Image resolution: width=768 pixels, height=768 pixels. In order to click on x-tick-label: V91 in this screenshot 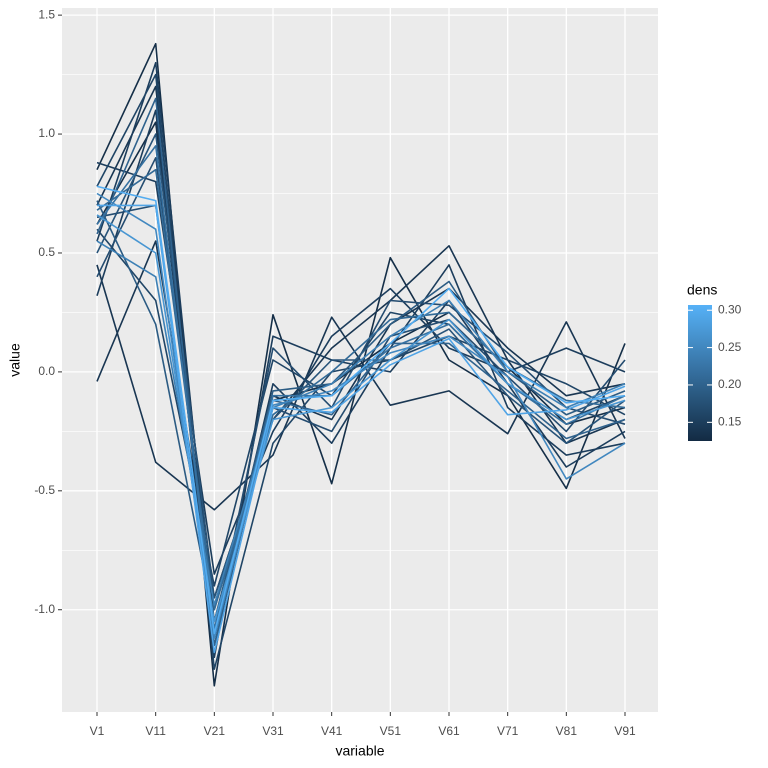, I will do `click(625, 731)`.